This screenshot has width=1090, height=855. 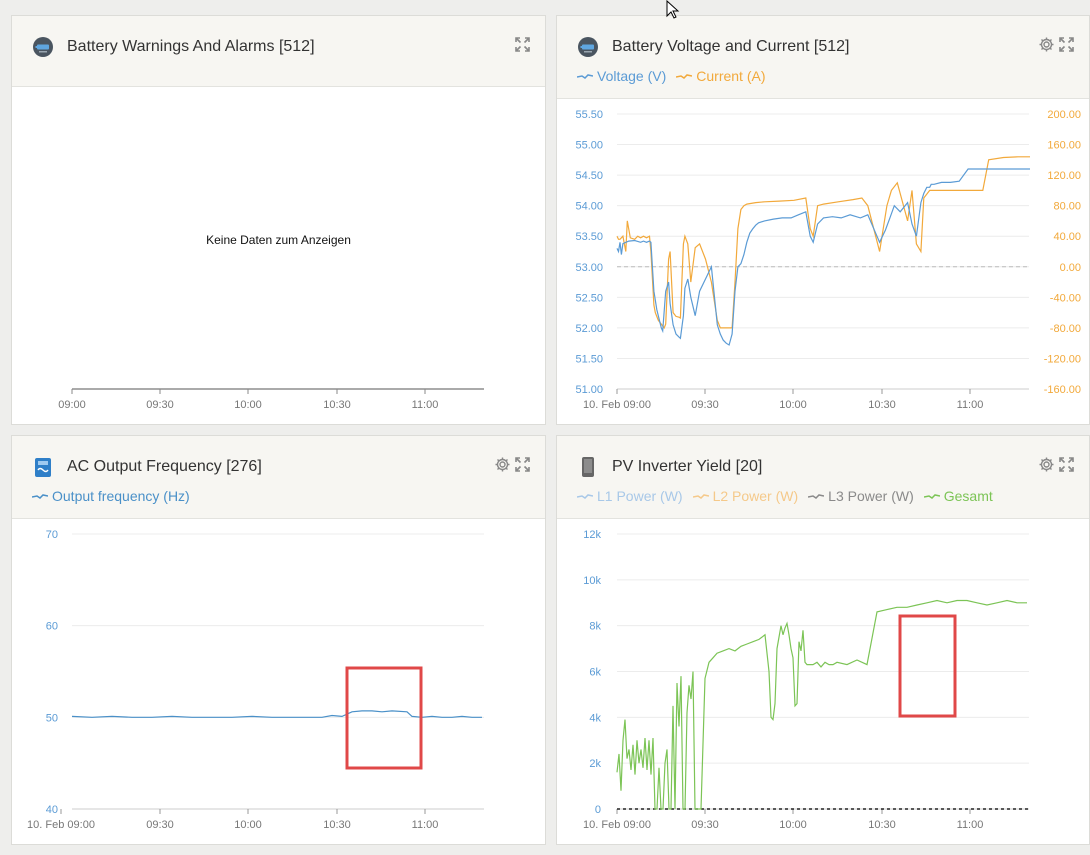 What do you see at coordinates (632, 76) in the screenshot?
I see `legend-label: Voltage (V)` at bounding box center [632, 76].